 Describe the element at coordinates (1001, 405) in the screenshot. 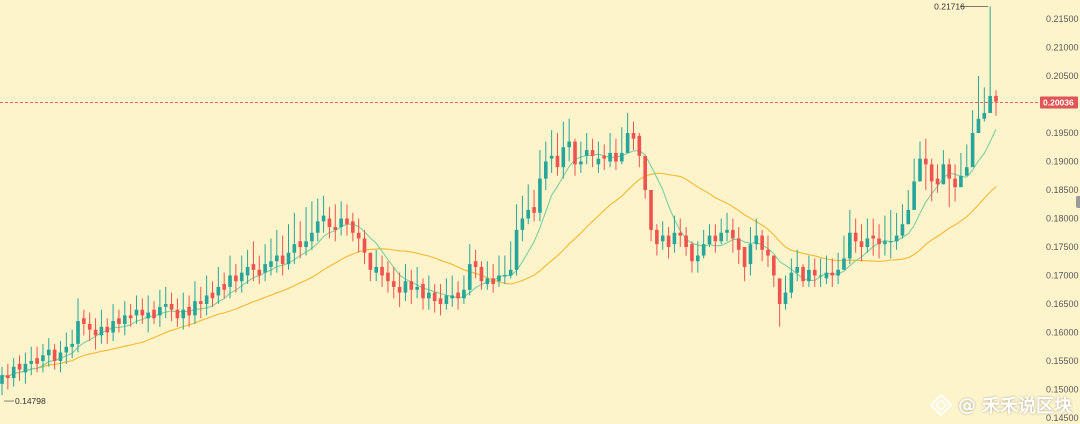

I see `watermark: @ 禾禾说区块` at that location.